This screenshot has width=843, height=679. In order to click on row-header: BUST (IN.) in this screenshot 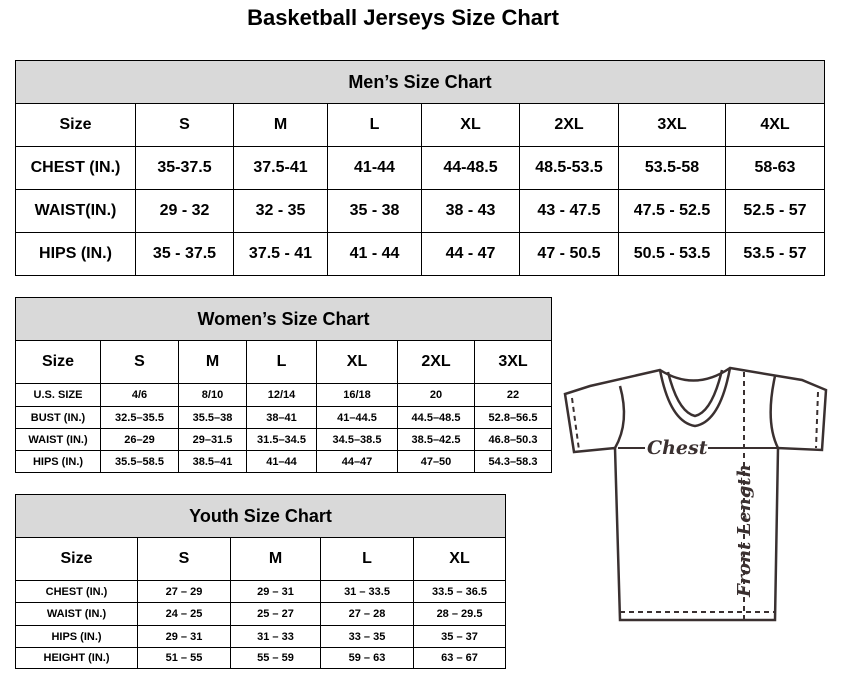, I will do `click(58, 417)`.